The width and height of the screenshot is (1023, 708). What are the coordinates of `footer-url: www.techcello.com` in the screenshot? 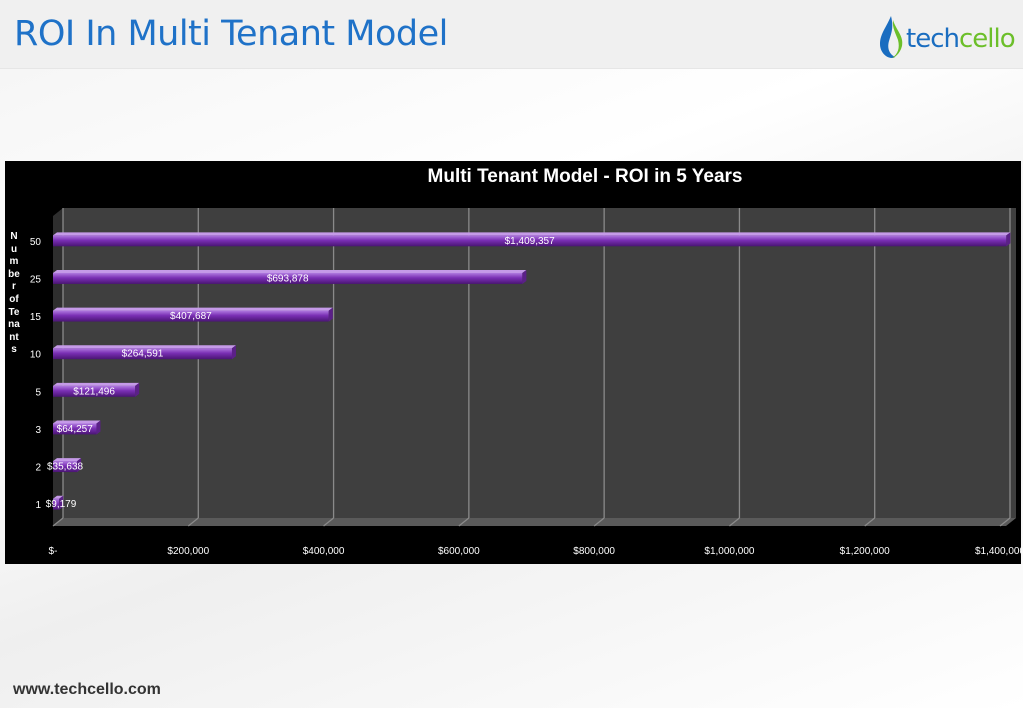 It's located at (87, 689).